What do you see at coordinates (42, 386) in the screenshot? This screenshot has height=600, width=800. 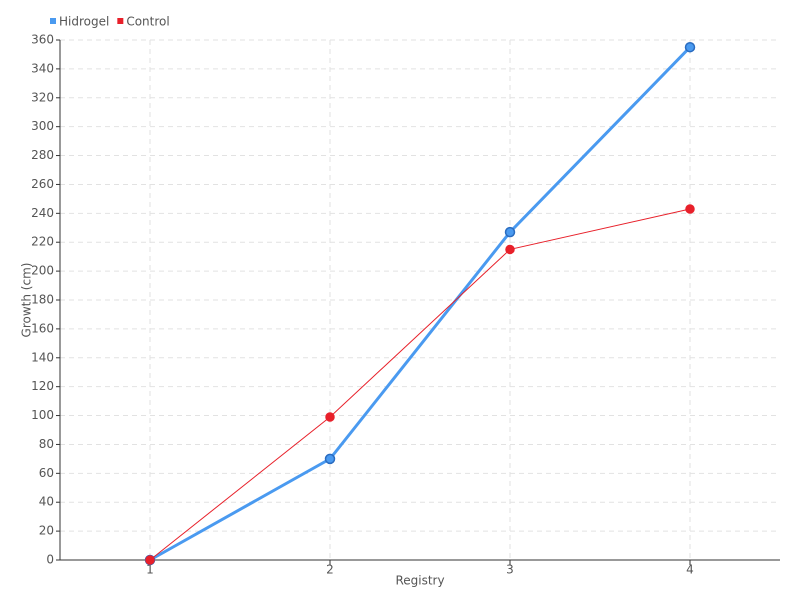 I see `y-tick-label: 120` at bounding box center [42, 386].